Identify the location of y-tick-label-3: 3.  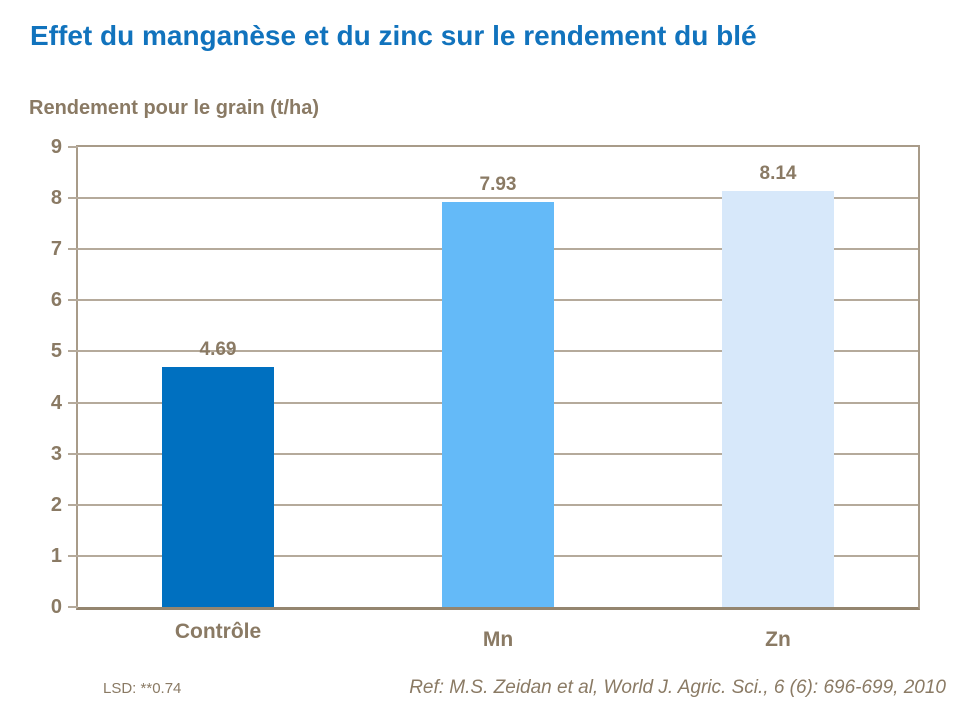
(56, 453).